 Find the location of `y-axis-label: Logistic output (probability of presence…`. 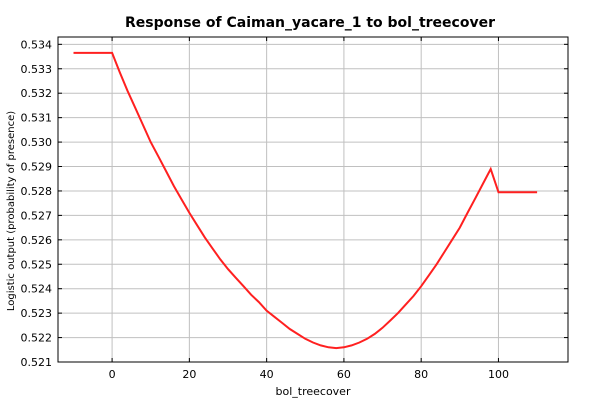

y-axis-label: Logistic output (probability of presence… is located at coordinates (11, 211).